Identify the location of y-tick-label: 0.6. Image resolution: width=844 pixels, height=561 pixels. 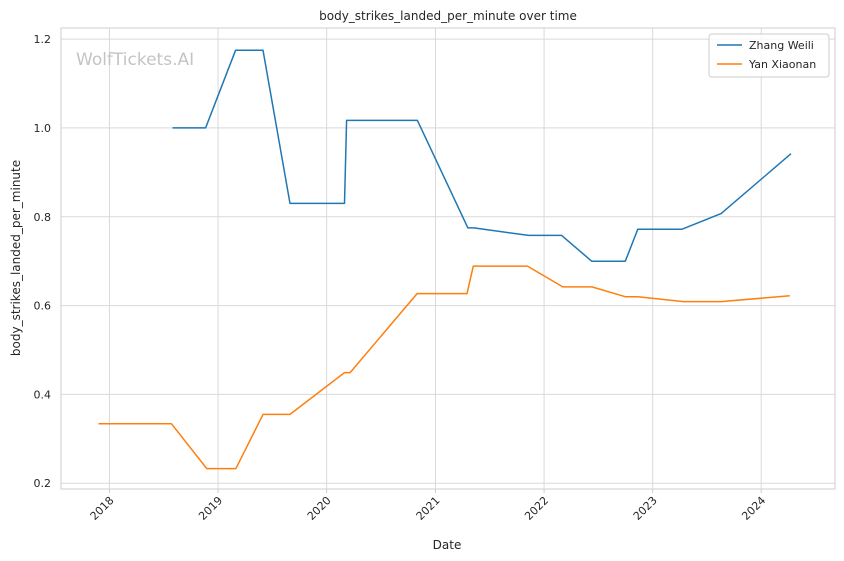
(43, 306).